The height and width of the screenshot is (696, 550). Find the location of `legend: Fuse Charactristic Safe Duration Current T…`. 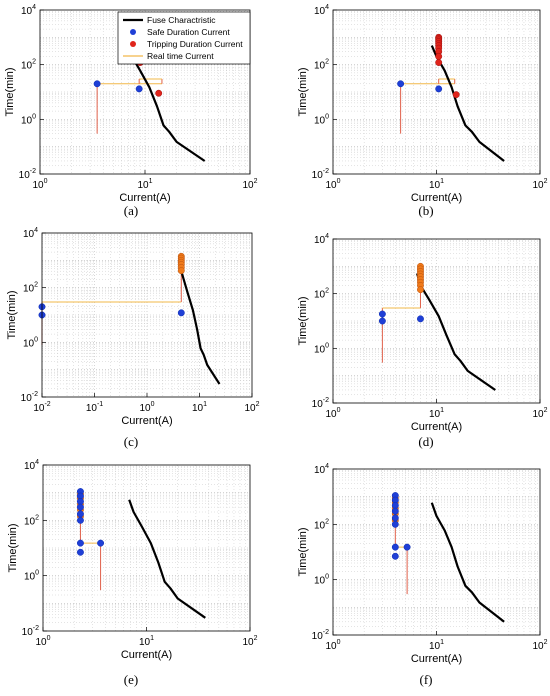

legend: Fuse Charactristic Safe Duration Current T… is located at coordinates (184, 38).